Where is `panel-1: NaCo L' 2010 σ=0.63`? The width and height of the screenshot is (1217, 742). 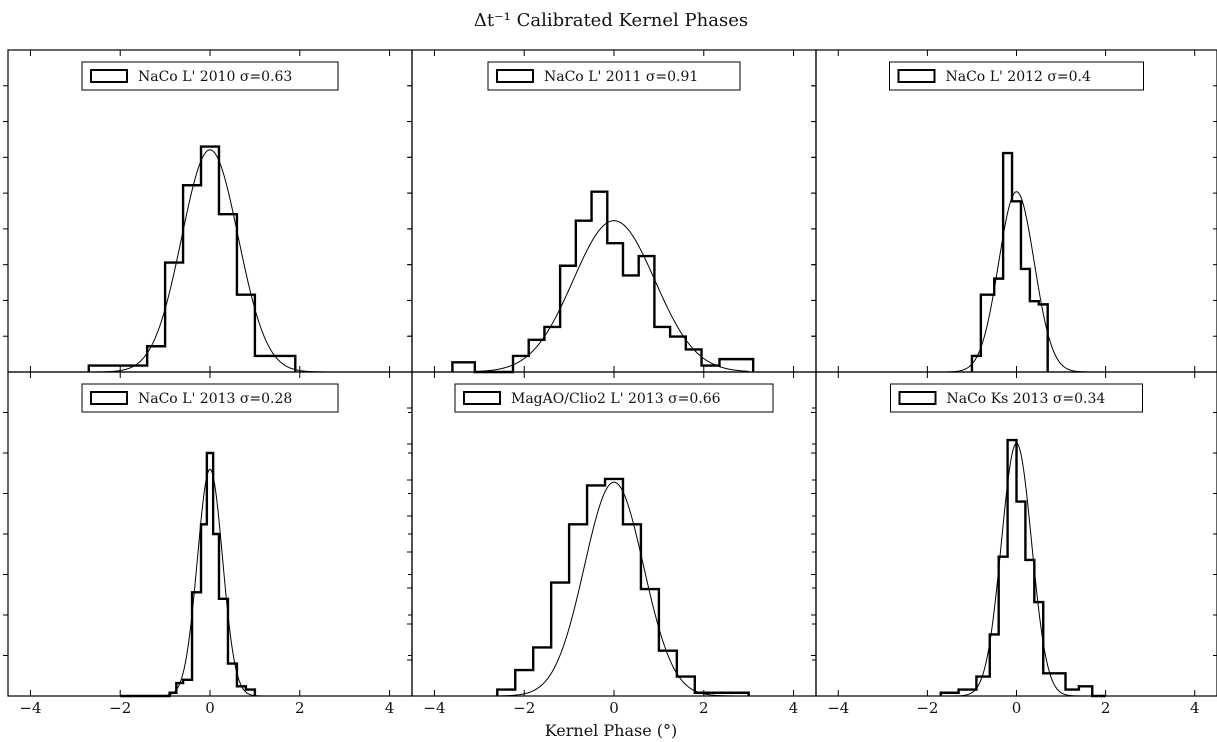
panel-1: NaCo L' 2010 σ=0.63 is located at coordinates (208, 211).